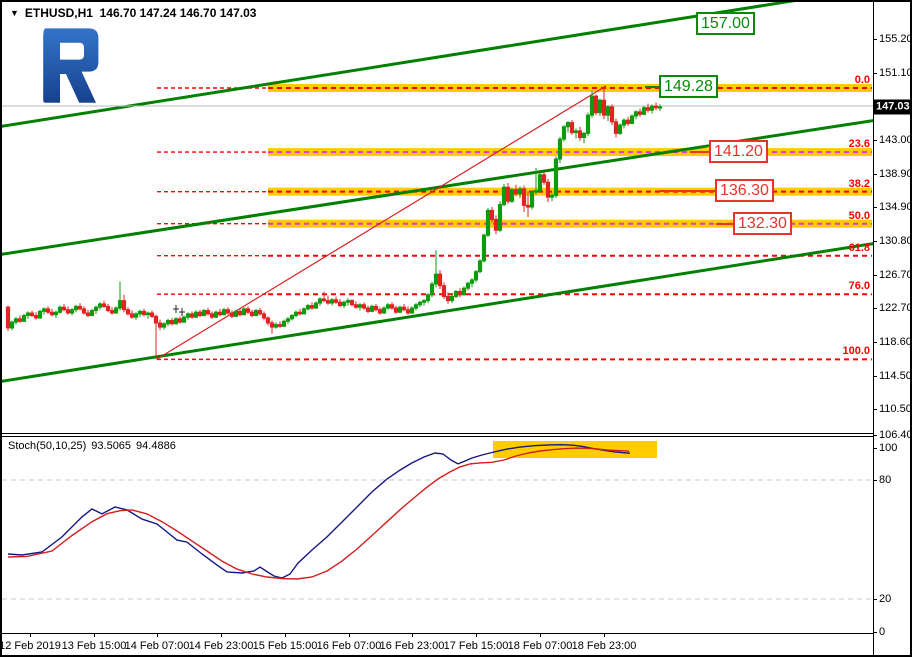 The image size is (912, 657). Describe the element at coordinates (885, 480) in the screenshot. I see `stoch-tick-label-80: 80` at that location.